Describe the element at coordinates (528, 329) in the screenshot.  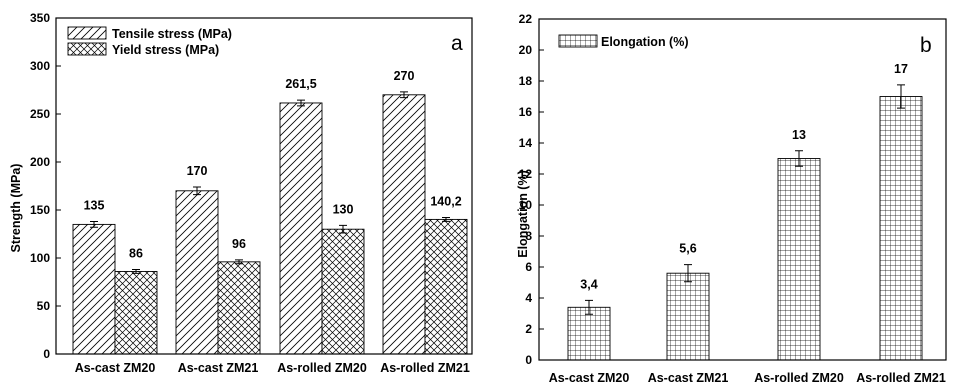
I see `chart-b-y-tick-label: 2` at that location.